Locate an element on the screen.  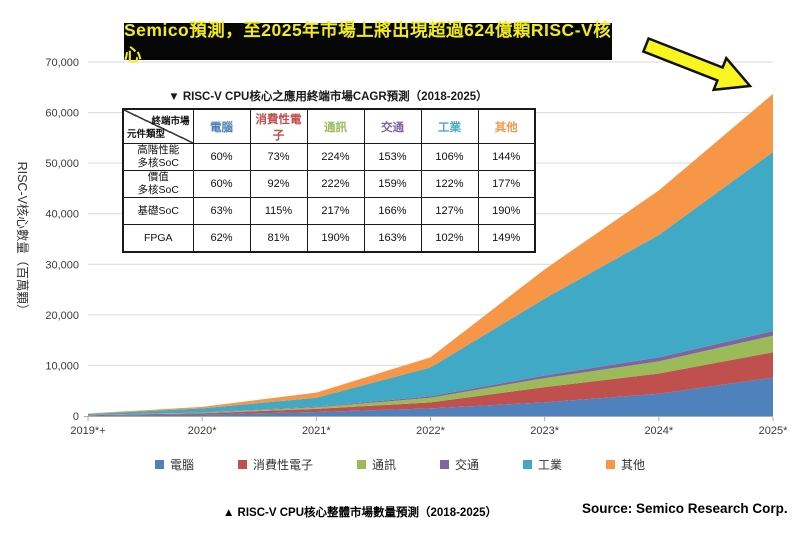
legend-item-other: 其他 is located at coordinates (625, 464).